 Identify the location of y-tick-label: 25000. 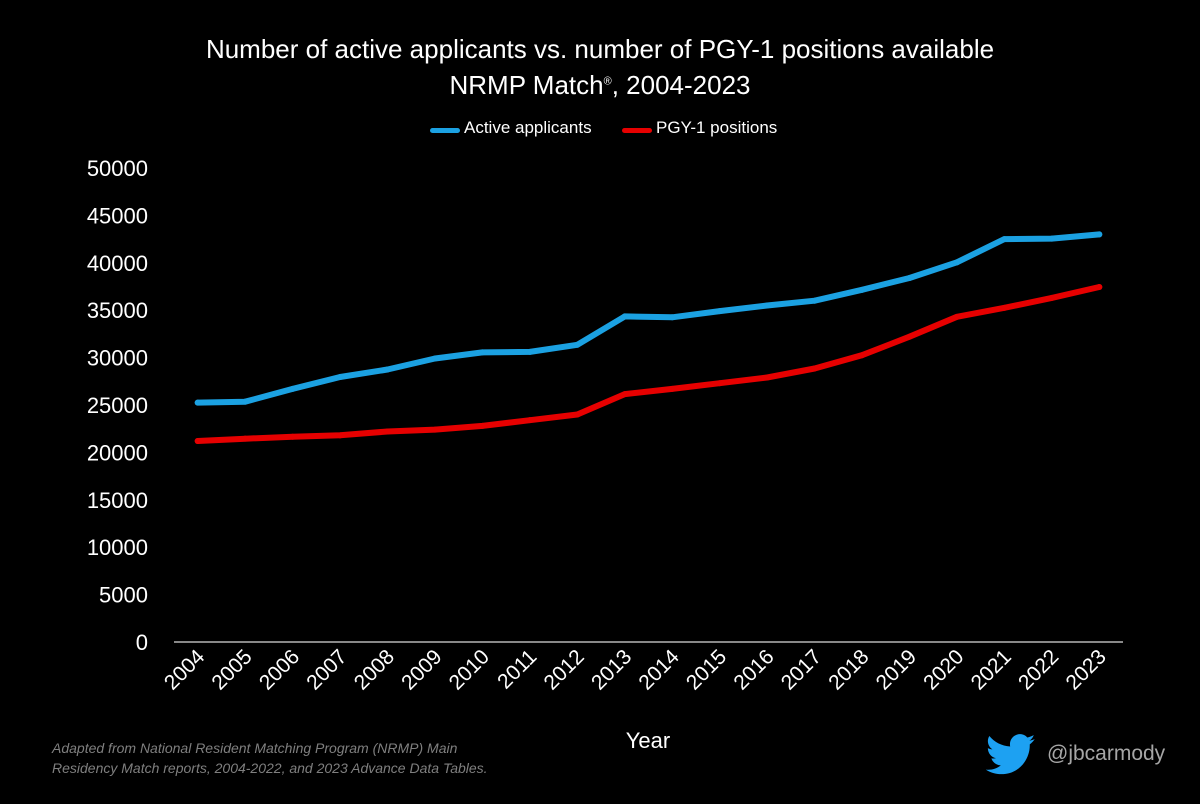
(117, 405).